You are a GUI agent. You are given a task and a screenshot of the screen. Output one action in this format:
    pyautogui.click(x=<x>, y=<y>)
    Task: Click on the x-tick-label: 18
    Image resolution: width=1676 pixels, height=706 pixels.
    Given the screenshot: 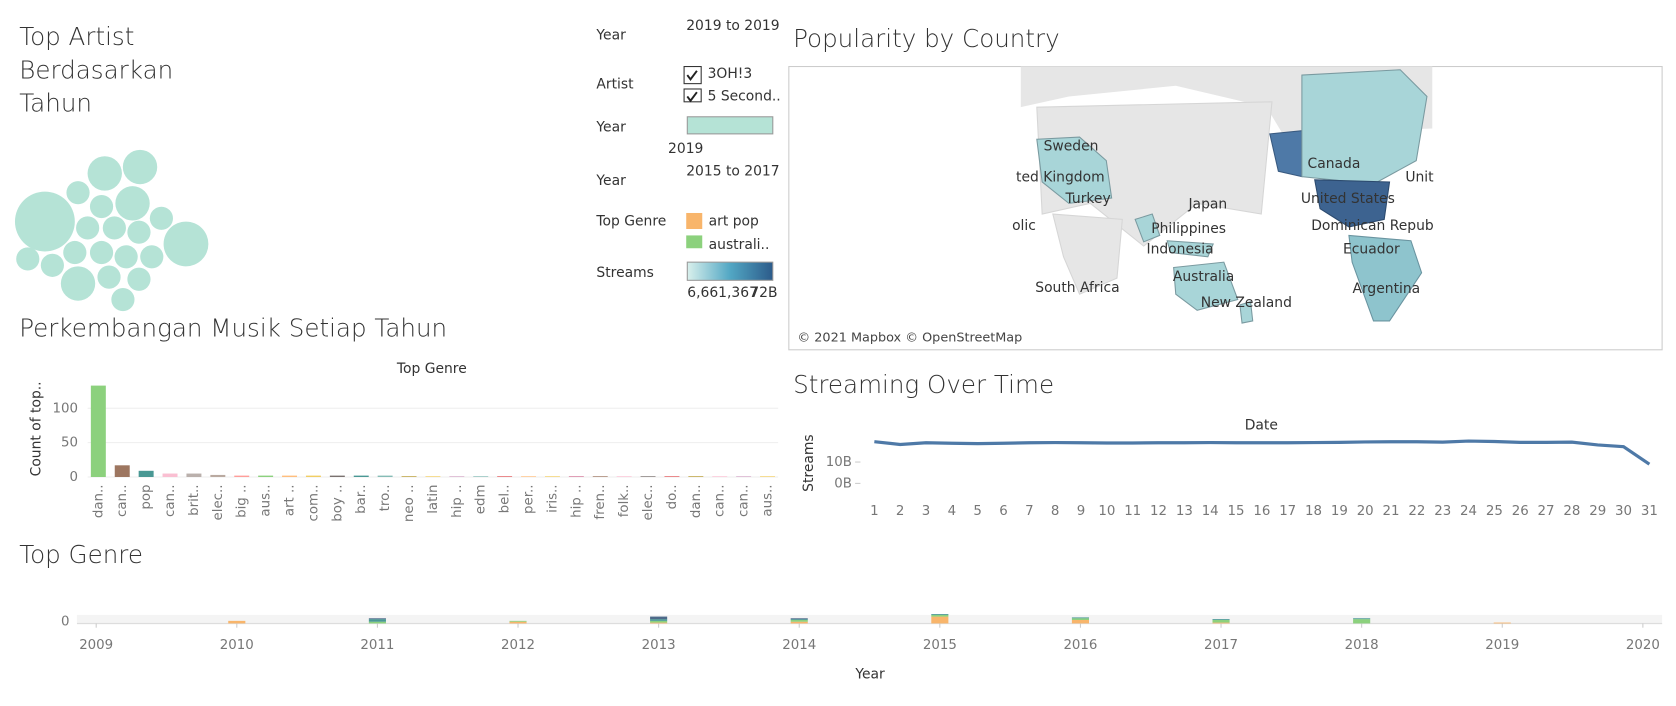 What is the action you would take?
    pyautogui.click(x=1313, y=511)
    